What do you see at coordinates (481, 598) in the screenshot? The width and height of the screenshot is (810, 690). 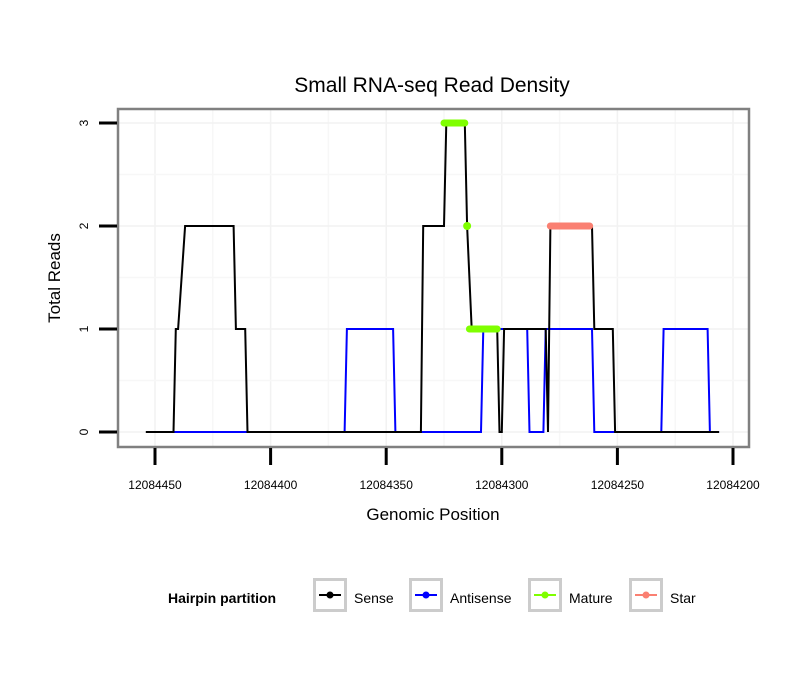 I see `legend-label: Antisense` at bounding box center [481, 598].